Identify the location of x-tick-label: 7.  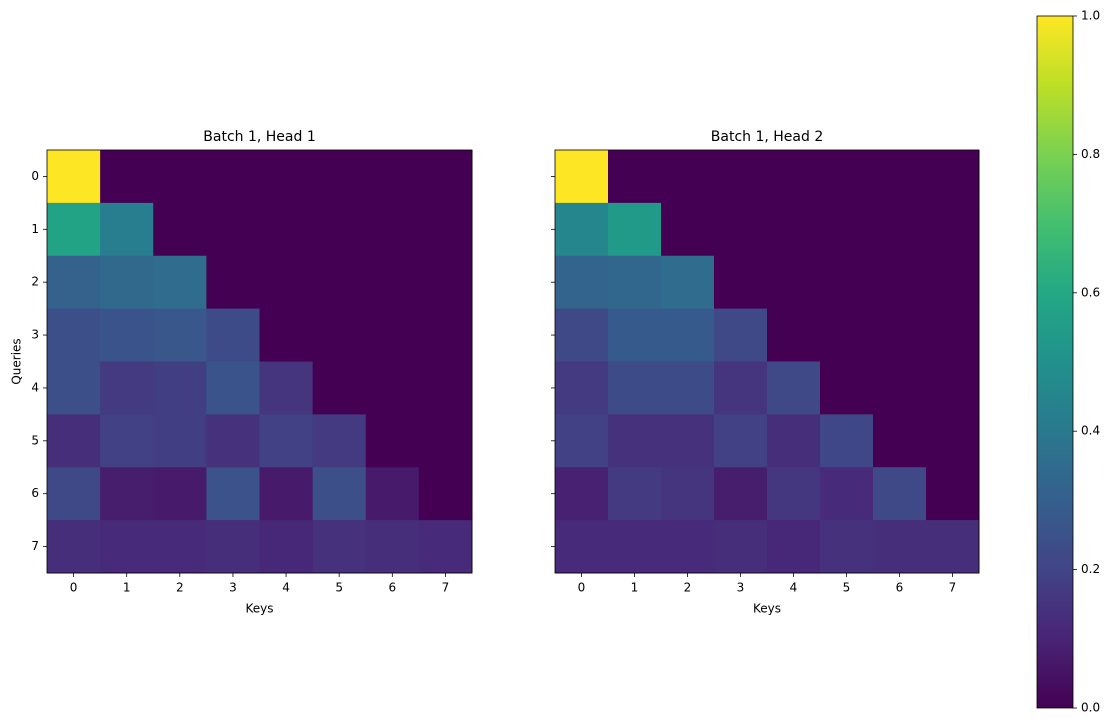
(446, 588).